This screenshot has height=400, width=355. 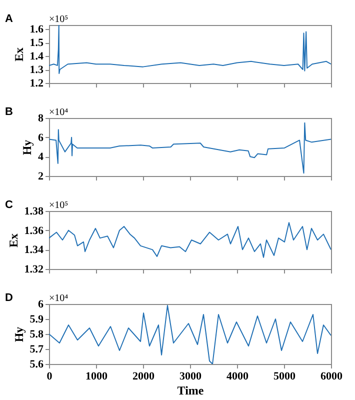 I want to click on chart-title: C, so click(x=9, y=205).